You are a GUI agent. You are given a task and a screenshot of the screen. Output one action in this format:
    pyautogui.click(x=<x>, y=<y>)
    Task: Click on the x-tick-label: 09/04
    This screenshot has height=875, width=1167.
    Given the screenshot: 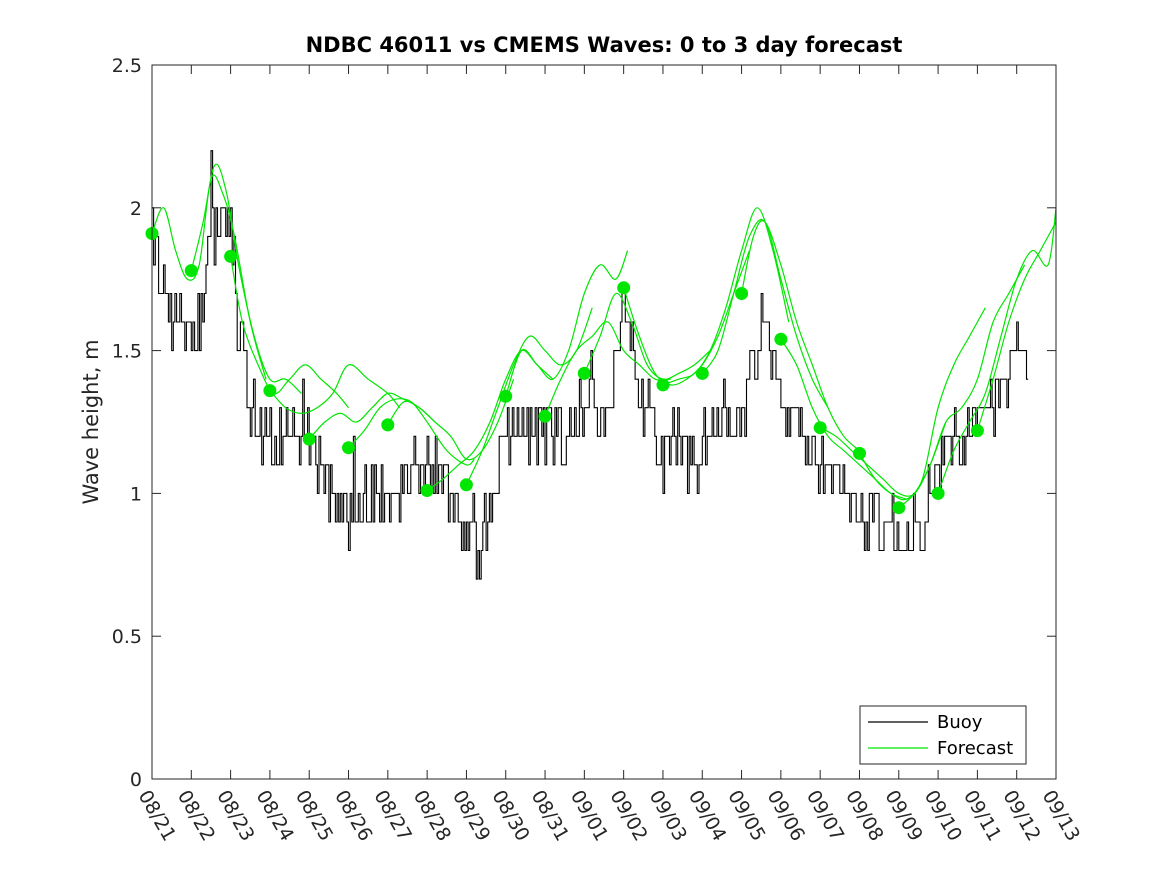 What is the action you would take?
    pyautogui.click(x=707, y=816)
    